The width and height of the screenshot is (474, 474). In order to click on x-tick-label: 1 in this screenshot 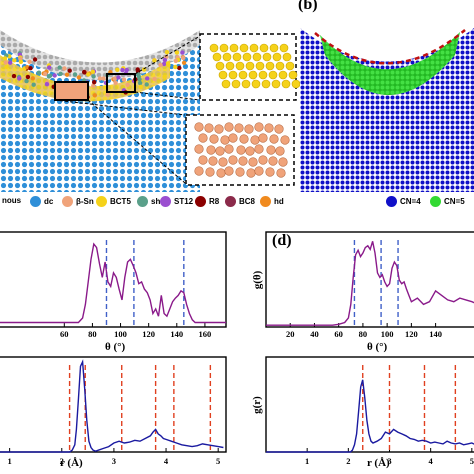, I will do `click(307, 461)`.